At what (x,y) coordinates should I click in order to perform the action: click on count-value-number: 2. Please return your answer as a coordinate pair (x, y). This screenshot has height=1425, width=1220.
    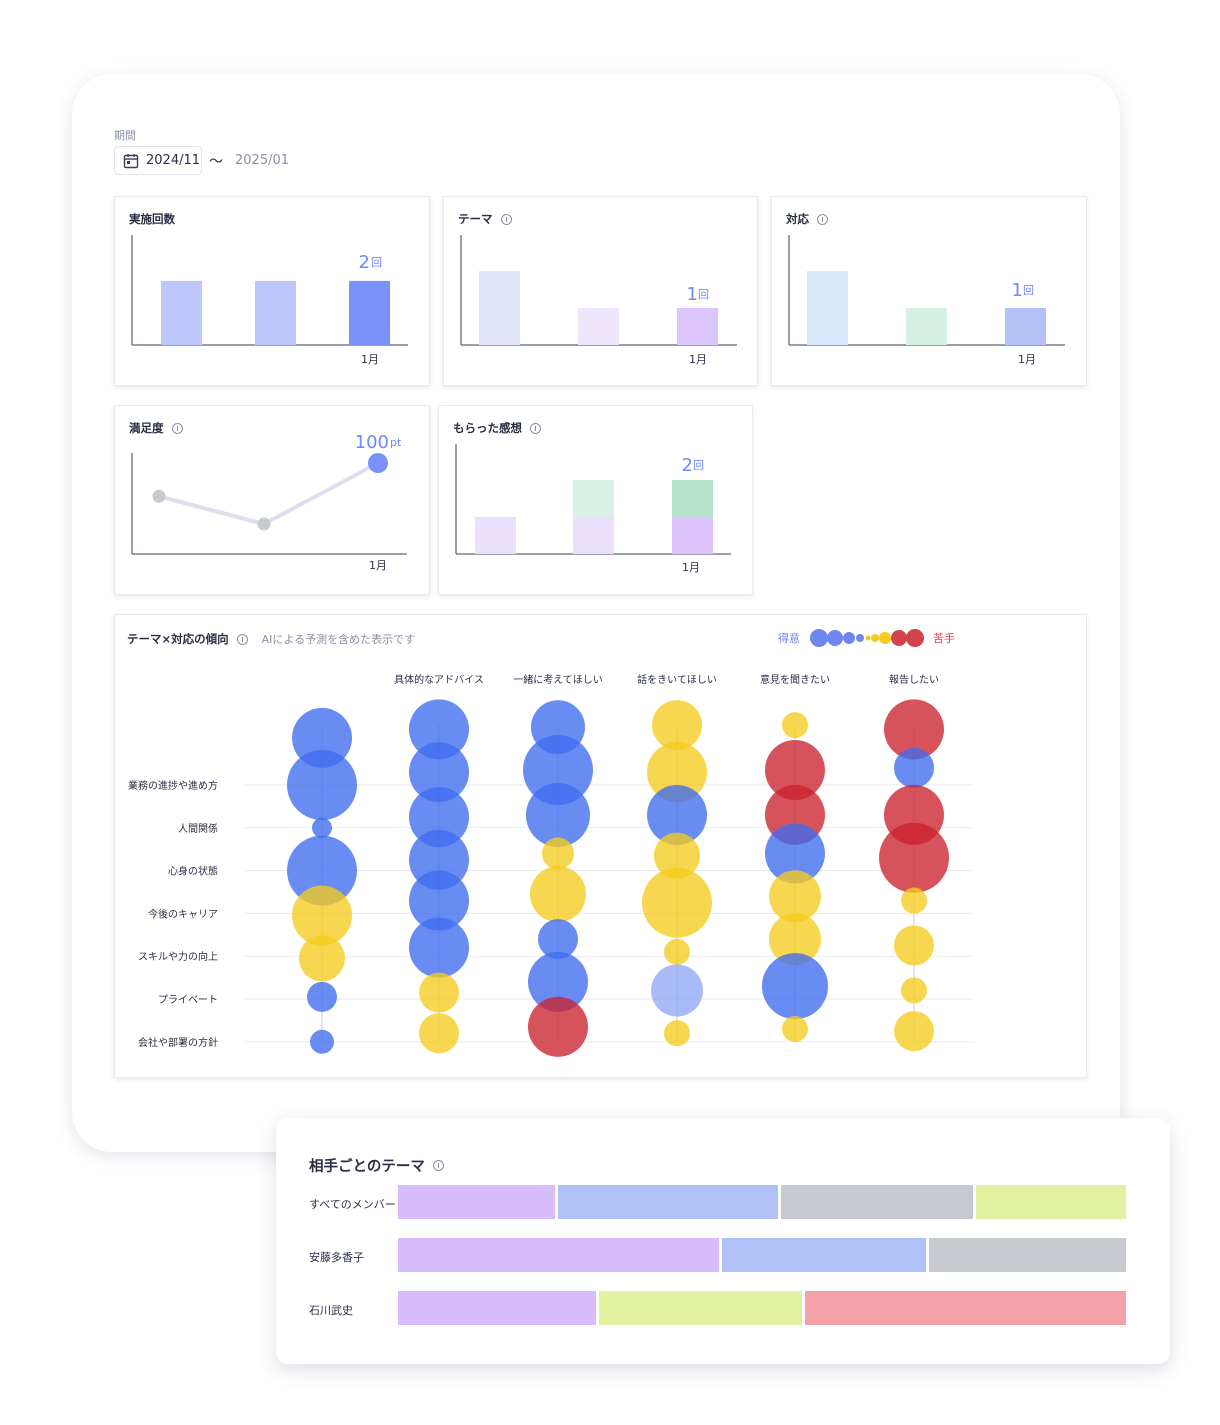
    Looking at the image, I should click on (364, 262).